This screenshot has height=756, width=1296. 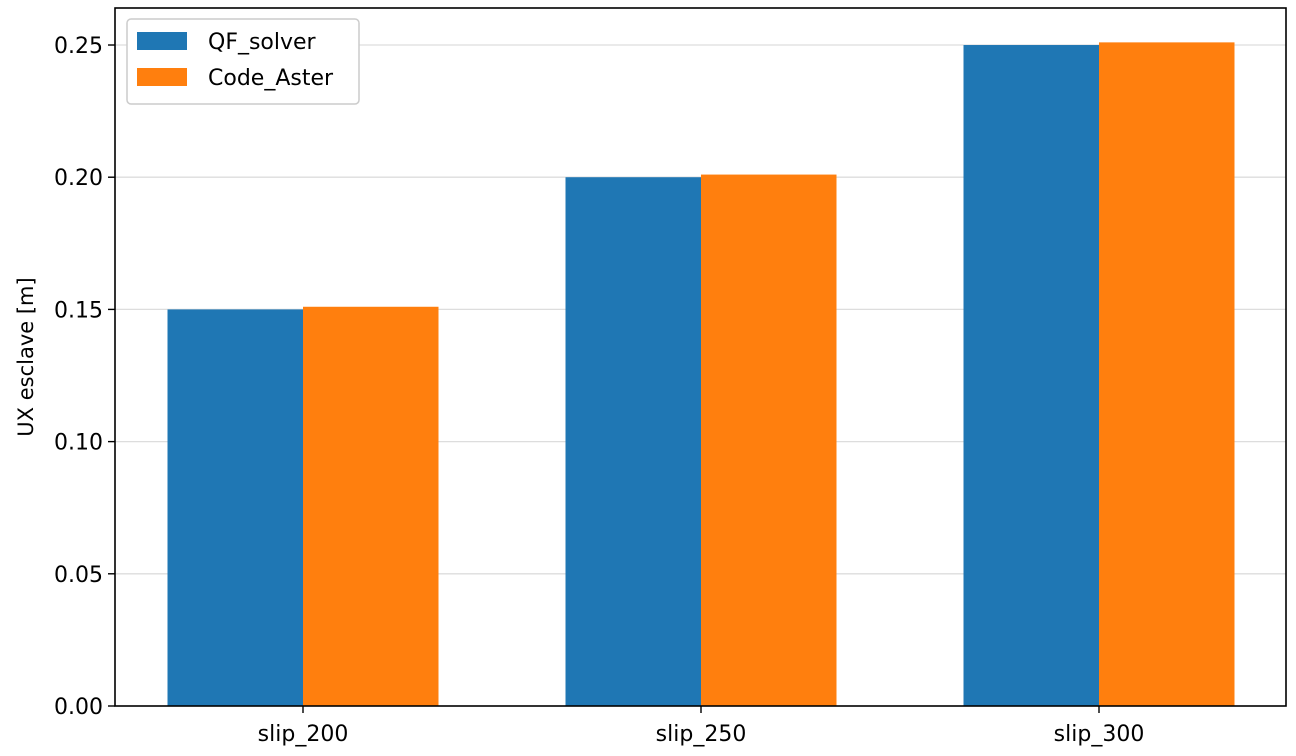 What do you see at coordinates (243, 61) in the screenshot?
I see `legend: QF_solver Code_Aster` at bounding box center [243, 61].